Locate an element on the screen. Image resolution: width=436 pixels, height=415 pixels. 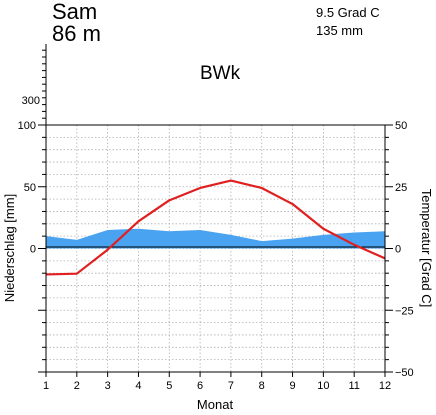
x-tick-label: 8 is located at coordinates (262, 386).